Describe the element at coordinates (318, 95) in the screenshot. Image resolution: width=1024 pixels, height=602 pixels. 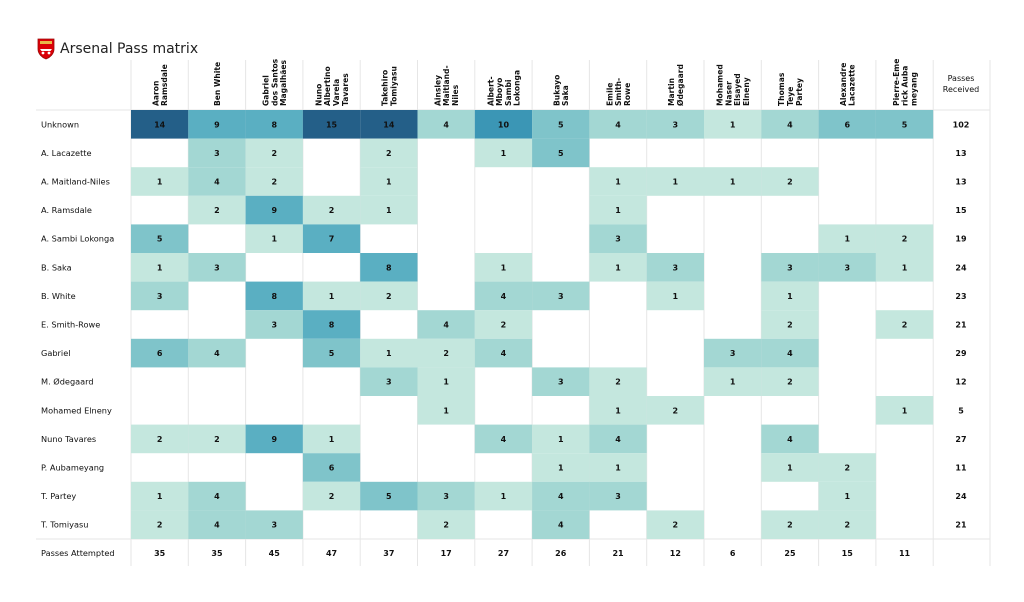
I see `column-header-3: Nuno` at that location.